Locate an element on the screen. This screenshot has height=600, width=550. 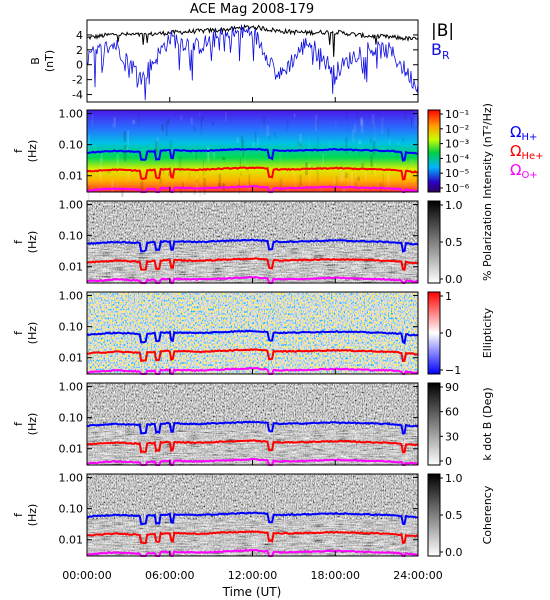
y-tick-label: 2 is located at coordinates (79, 50).